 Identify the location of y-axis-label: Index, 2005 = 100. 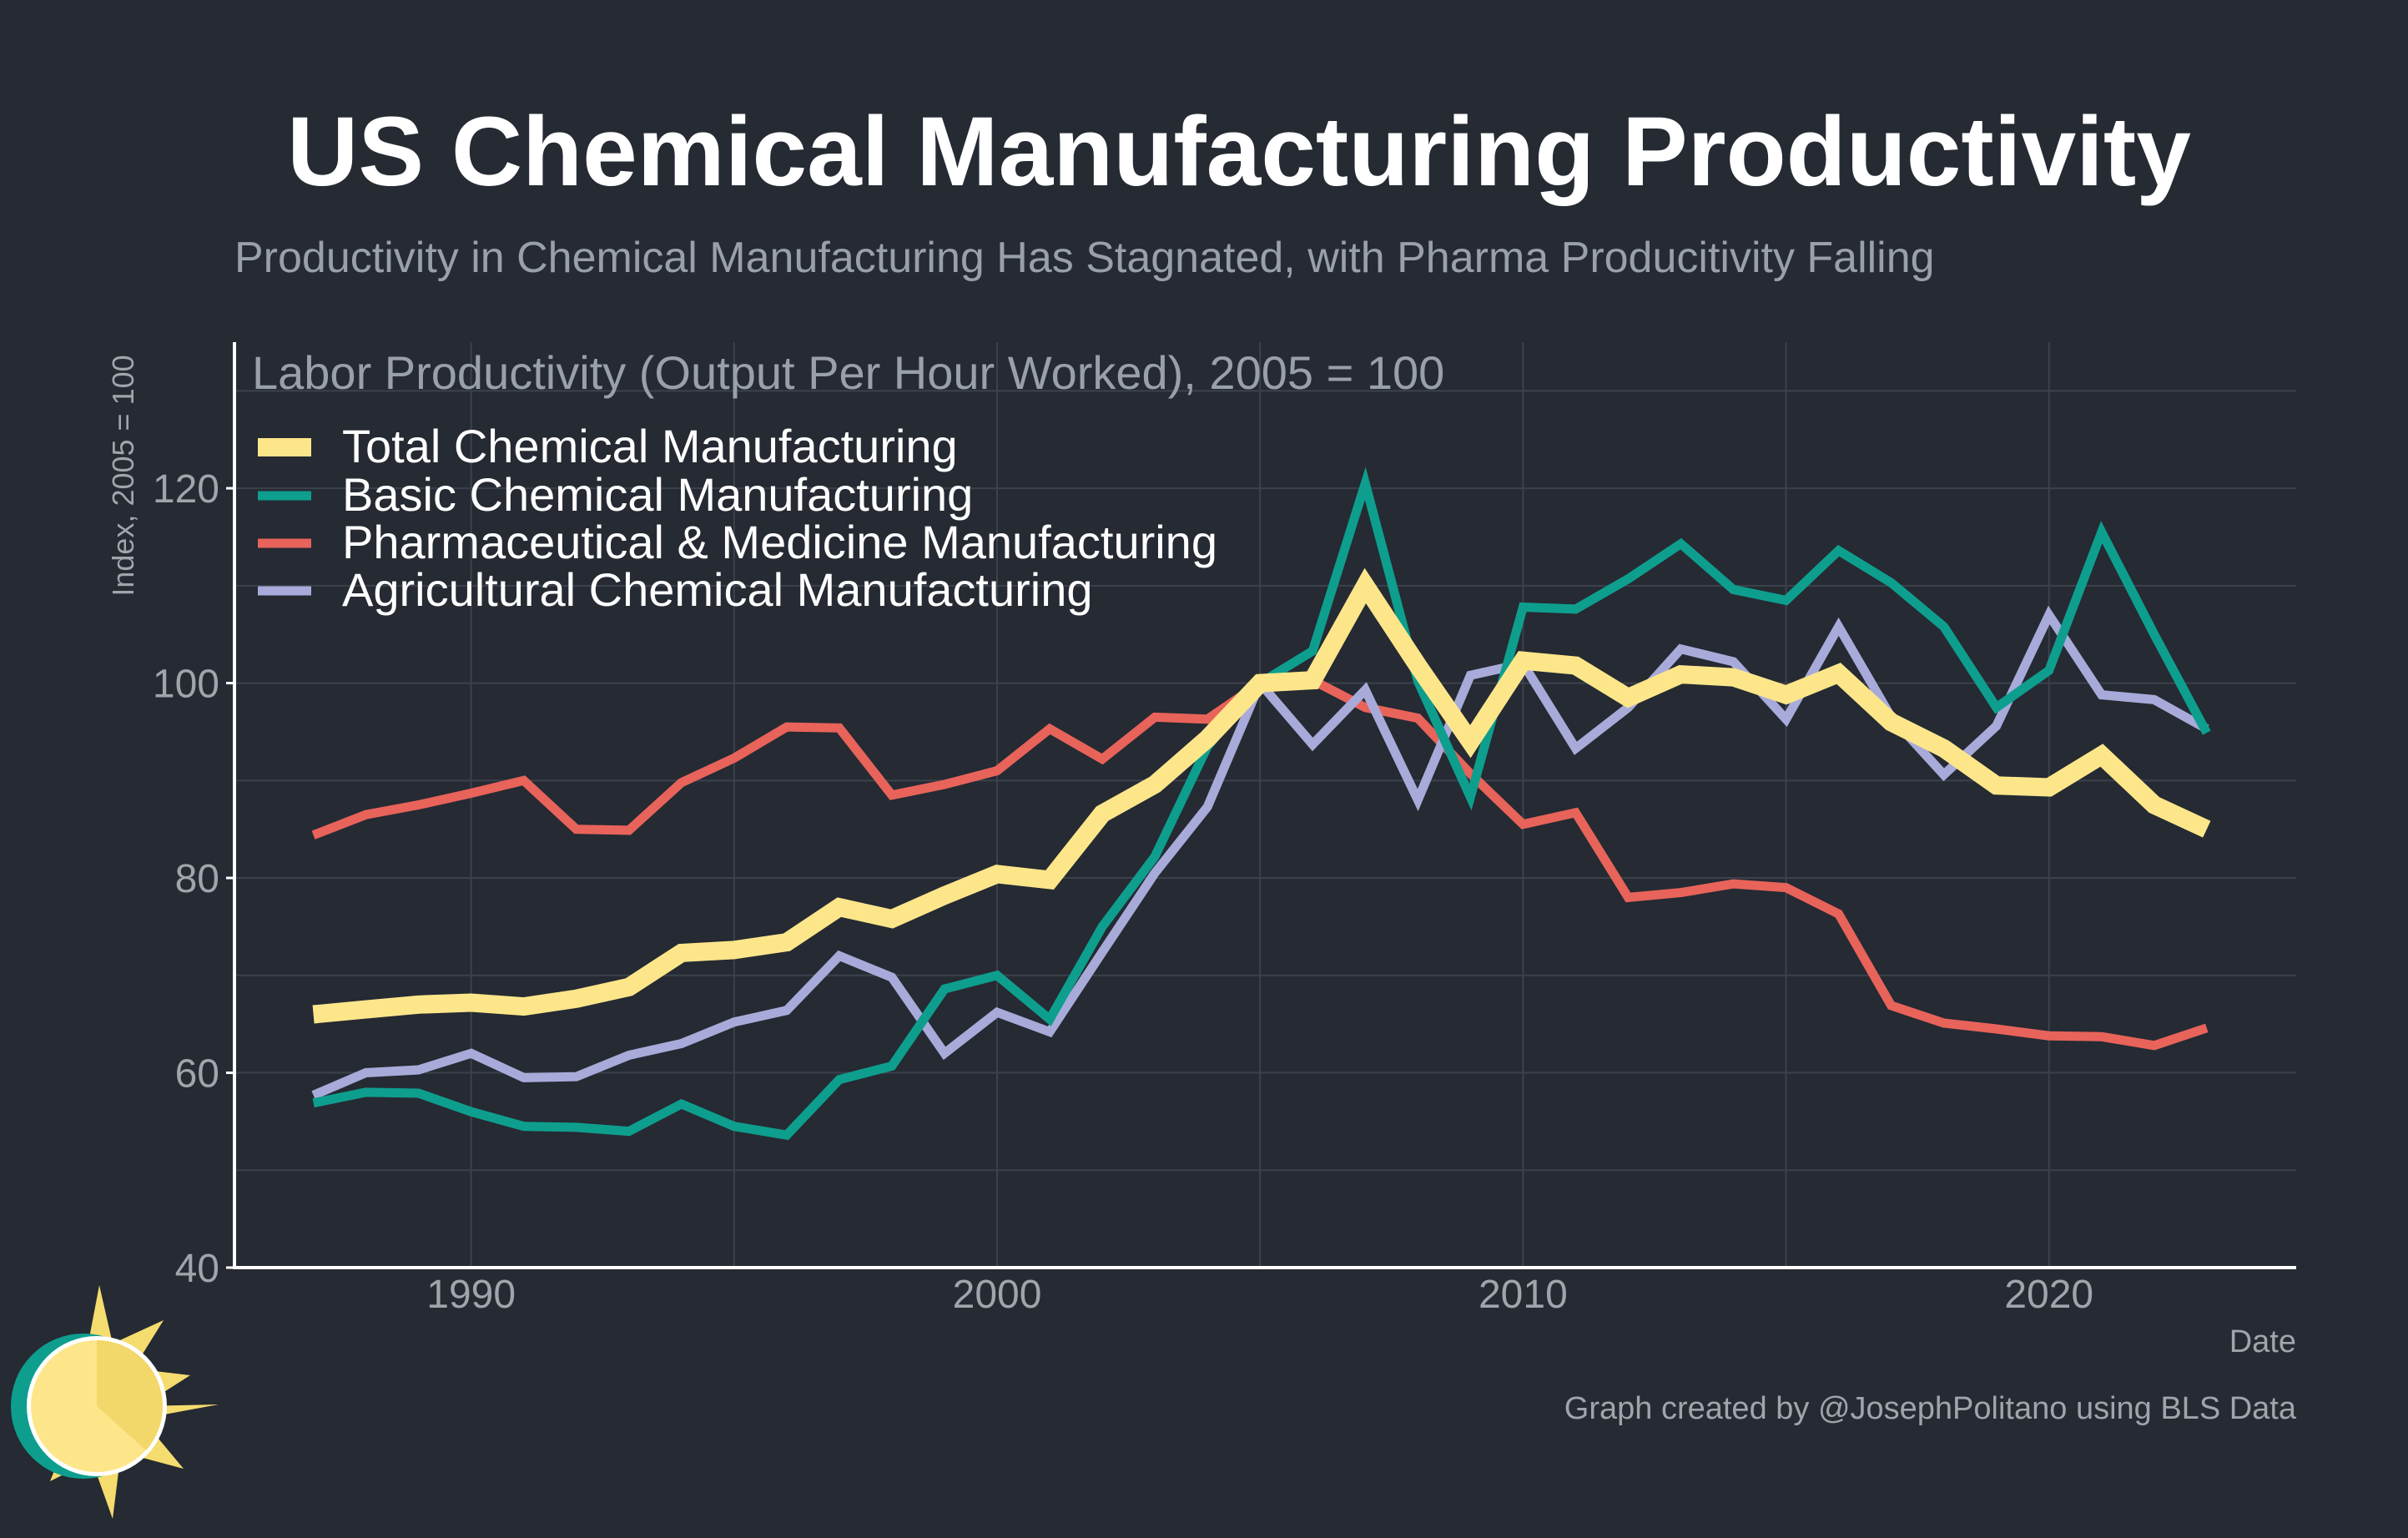
(123, 475).